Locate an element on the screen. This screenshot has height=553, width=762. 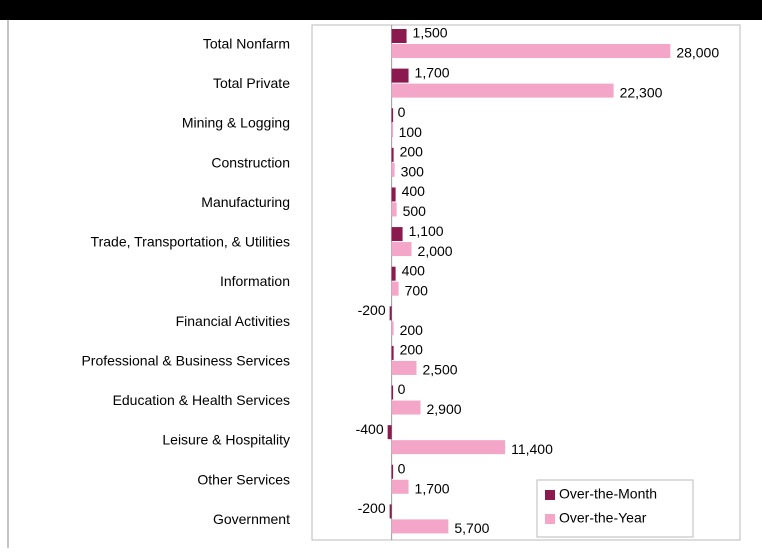
legend-label: Over-the-Month is located at coordinates (608, 494).